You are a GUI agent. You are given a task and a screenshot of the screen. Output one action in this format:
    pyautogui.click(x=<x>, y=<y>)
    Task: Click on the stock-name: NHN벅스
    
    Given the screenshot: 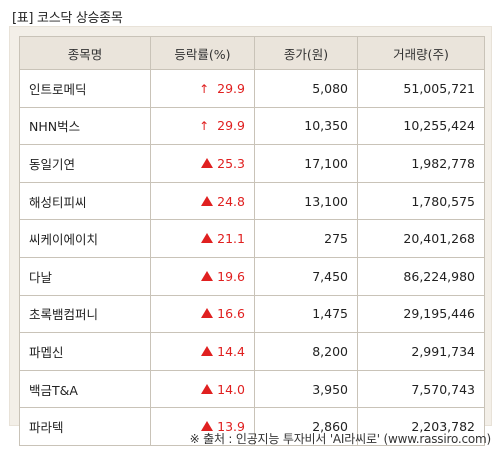 What is the action you would take?
    pyautogui.click(x=85, y=126)
    